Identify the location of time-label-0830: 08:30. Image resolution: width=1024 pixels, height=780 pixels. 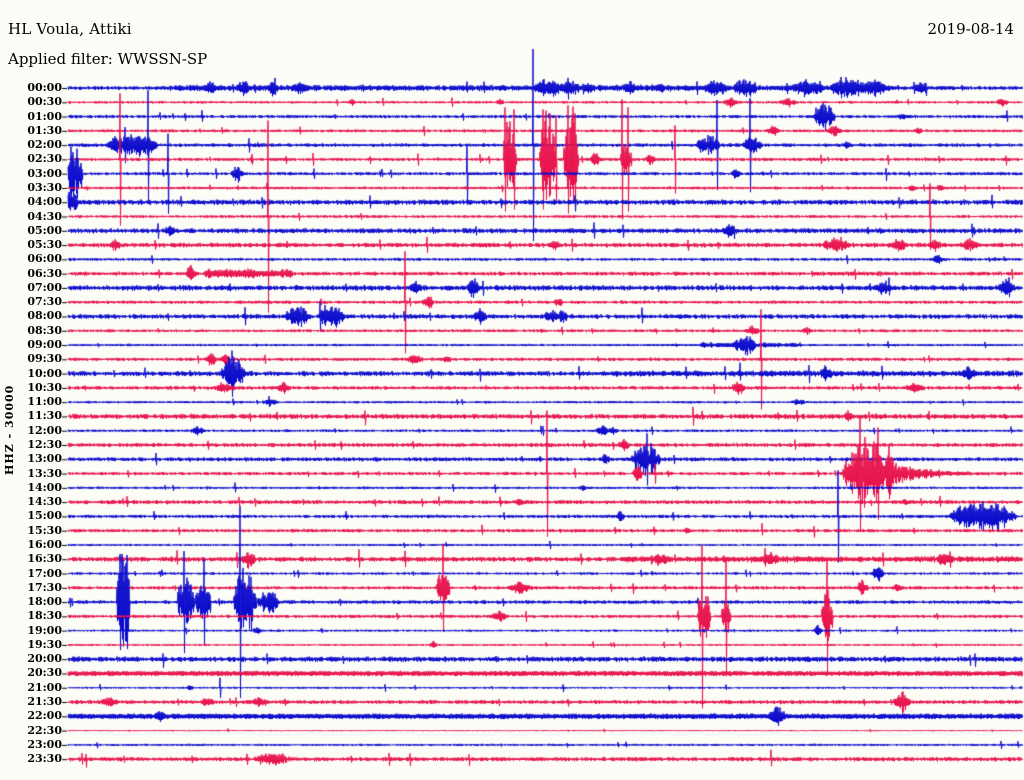
(44, 330).